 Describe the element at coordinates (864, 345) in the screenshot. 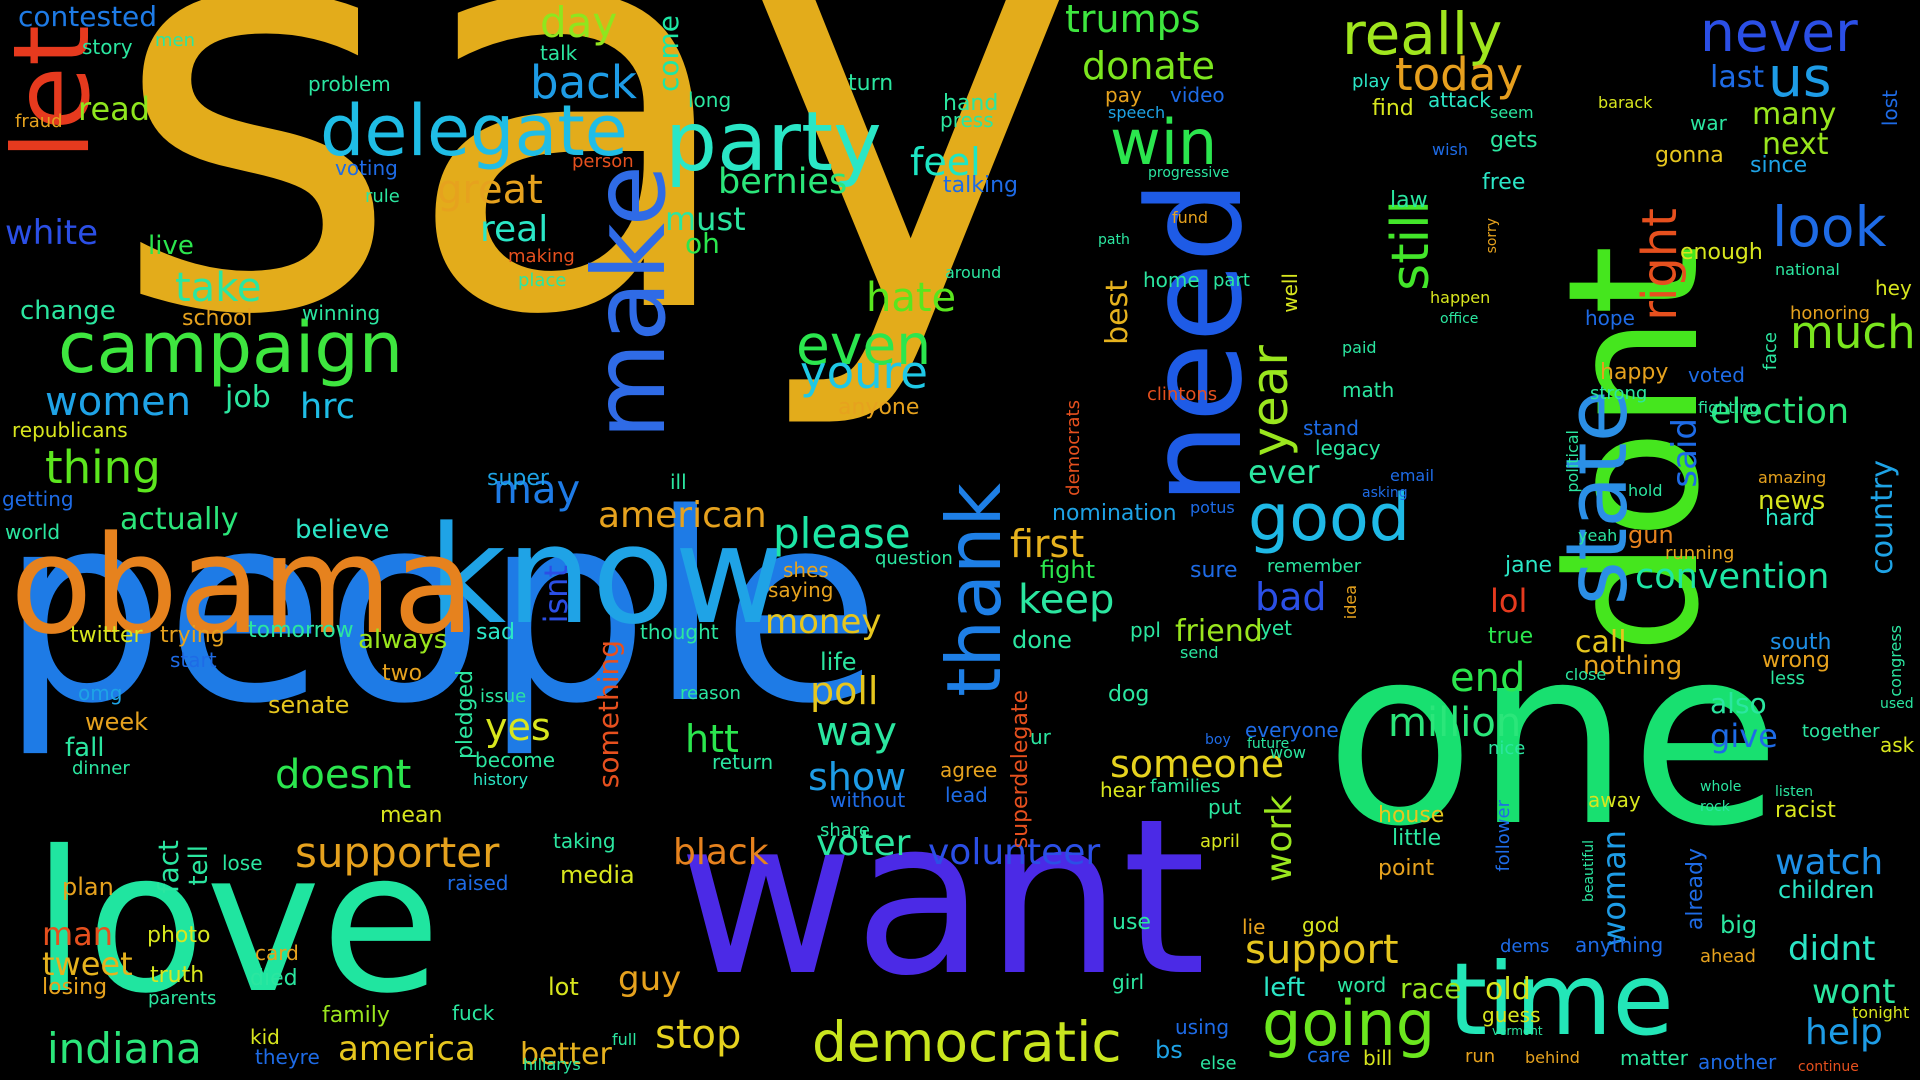

I see `word-even: even` at that location.